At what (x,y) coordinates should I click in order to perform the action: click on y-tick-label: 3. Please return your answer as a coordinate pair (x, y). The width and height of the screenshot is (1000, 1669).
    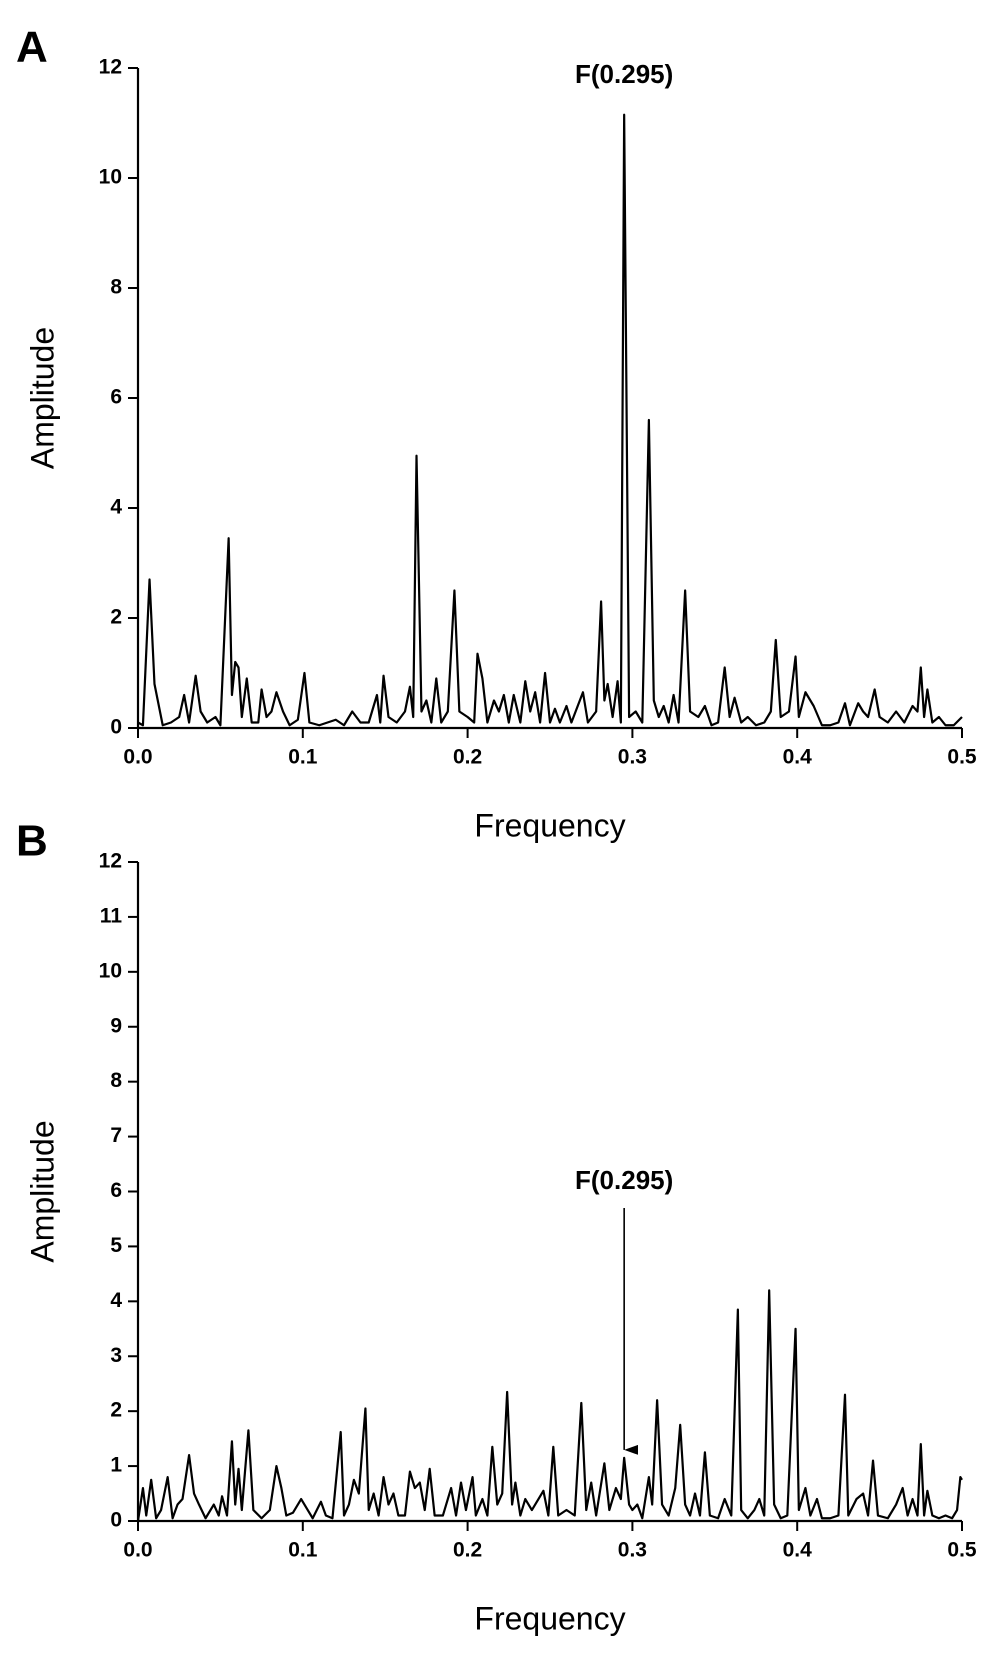
    Looking at the image, I should click on (116, 1355).